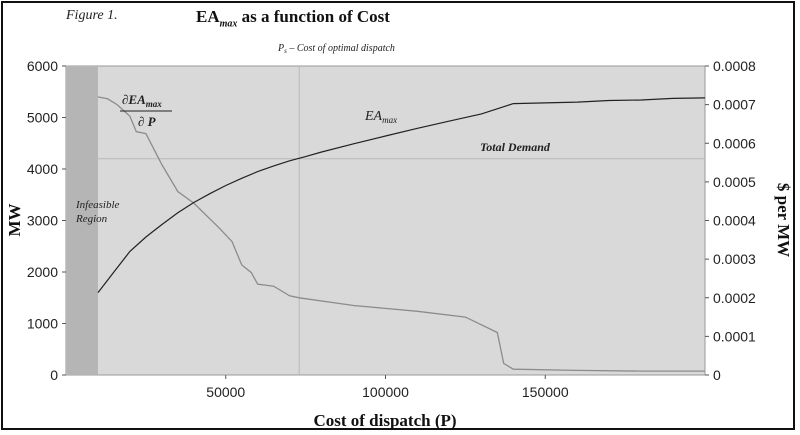 The image size is (800, 435). Describe the element at coordinates (42, 272) in the screenshot. I see `y-left-tick-label: 2000` at that location.